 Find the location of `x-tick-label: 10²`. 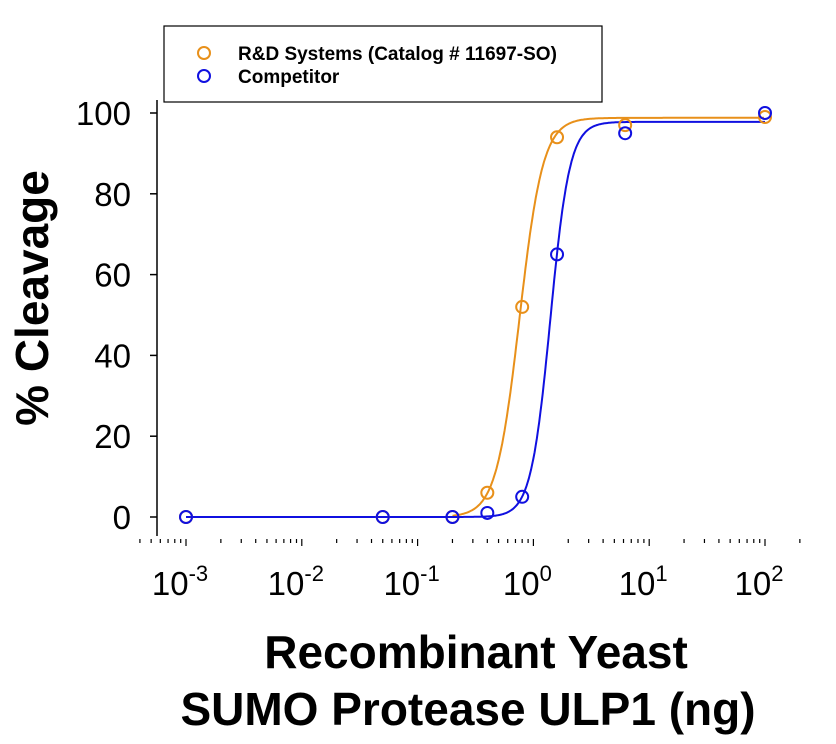

x-tick-label: 10² is located at coordinates (759, 581).